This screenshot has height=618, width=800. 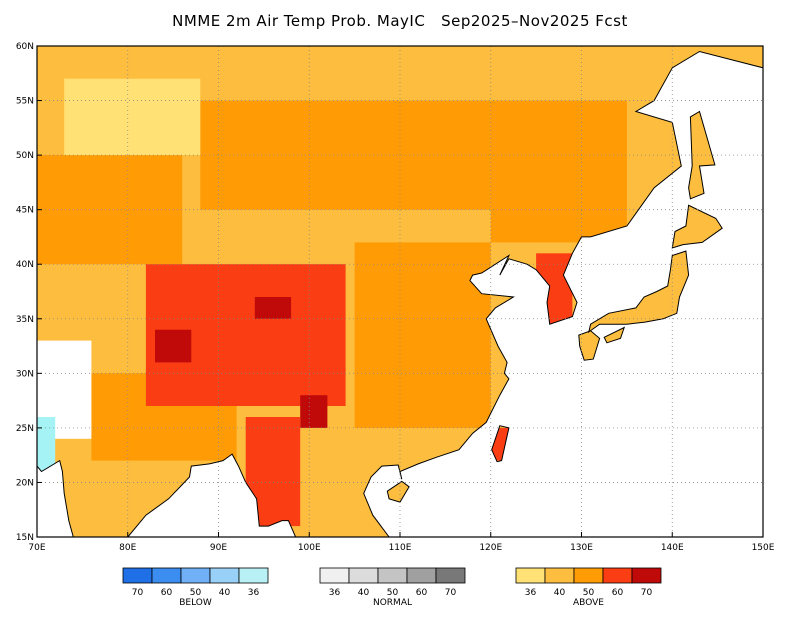 What do you see at coordinates (25, 47) in the screenshot?
I see `lat-label: 60N` at bounding box center [25, 47].